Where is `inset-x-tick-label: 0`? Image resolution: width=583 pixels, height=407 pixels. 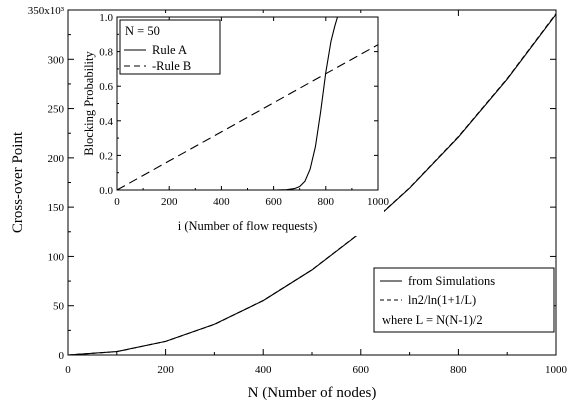 inset-x-tick-label: 0 is located at coordinates (117, 202).